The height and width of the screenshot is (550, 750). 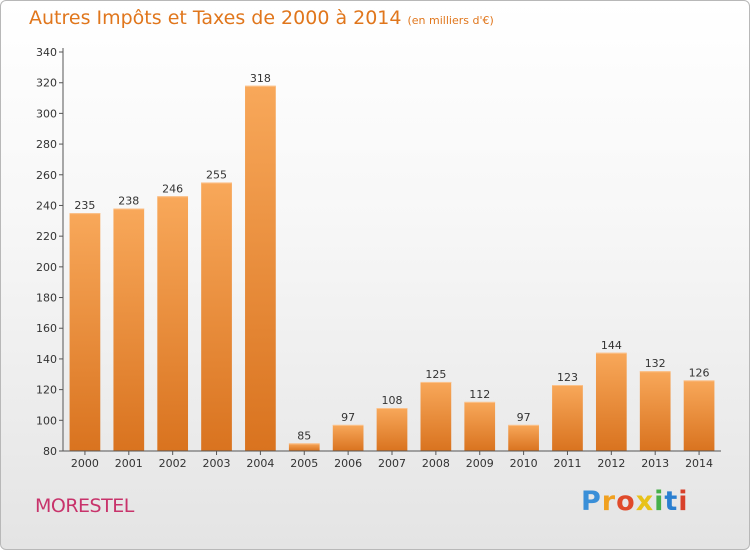 I want to click on commune-name: MORESTEL, so click(x=84, y=506).